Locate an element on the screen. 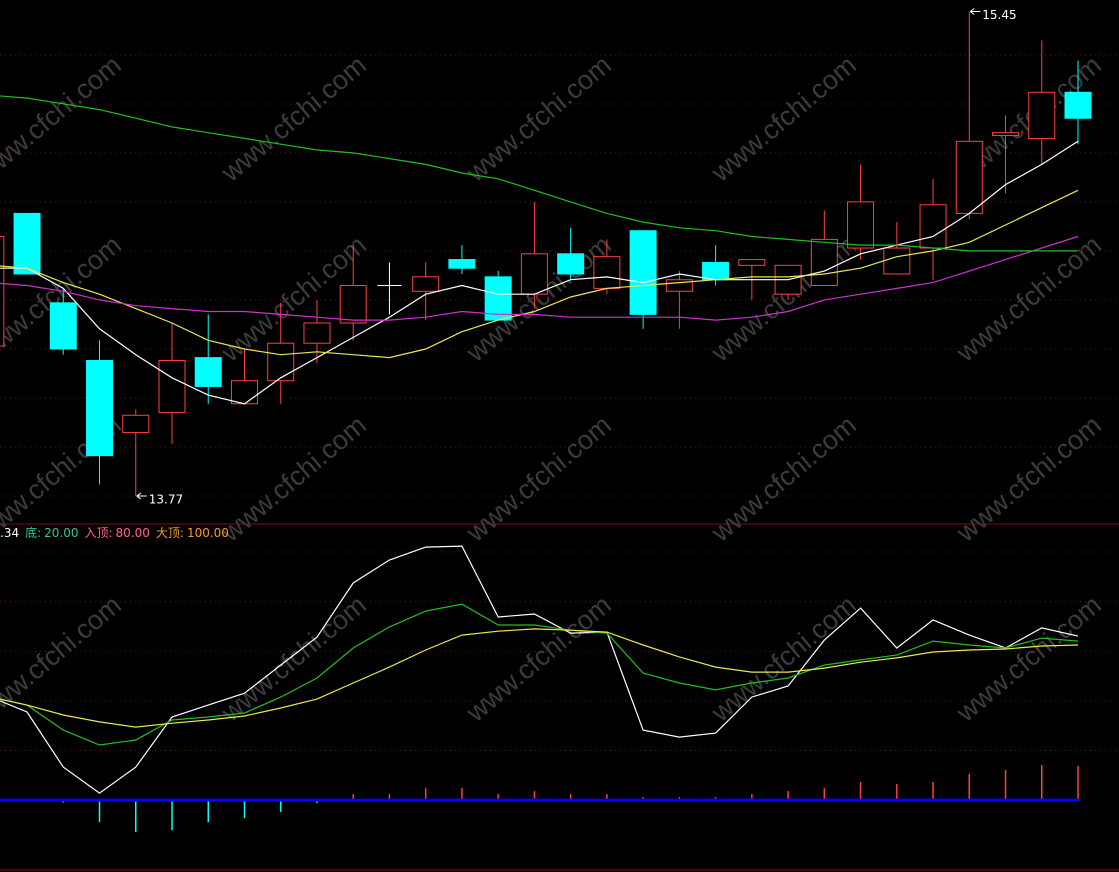 The width and height of the screenshot is (1119, 872). level-name: 大顶: is located at coordinates (170, 533).